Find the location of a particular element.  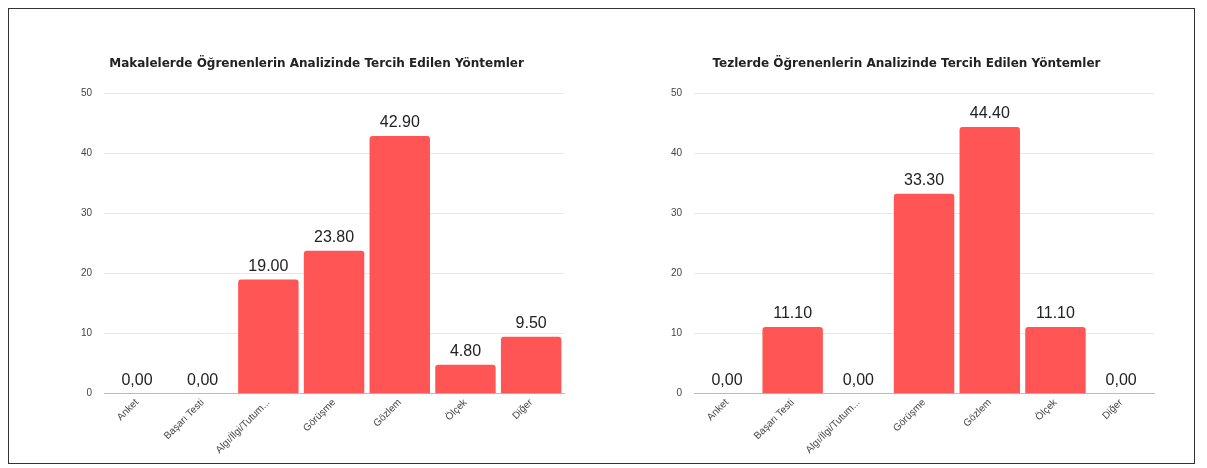

data-label: 44.40 is located at coordinates (989, 113).